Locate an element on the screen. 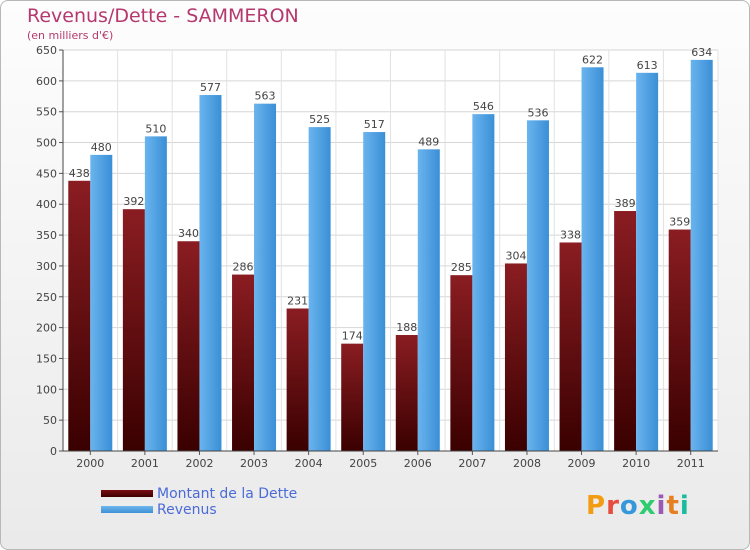 The image size is (750, 550). data-label-debt: 286 is located at coordinates (243, 267).